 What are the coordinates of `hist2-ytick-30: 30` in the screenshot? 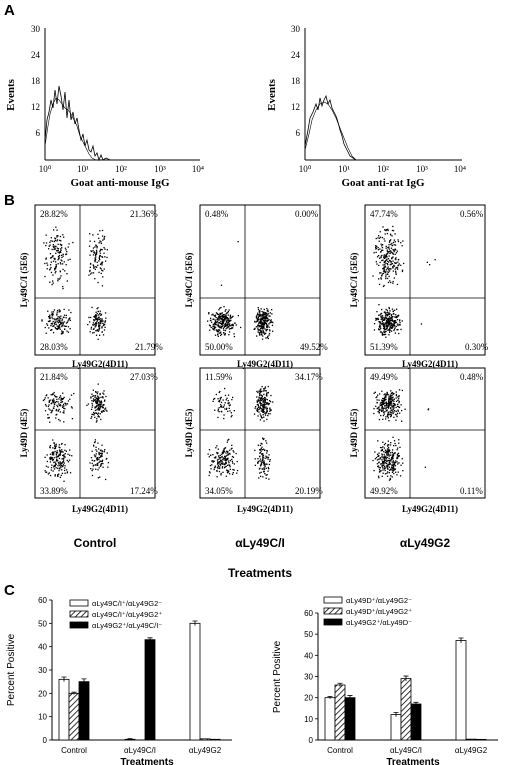 It's located at (296, 29).